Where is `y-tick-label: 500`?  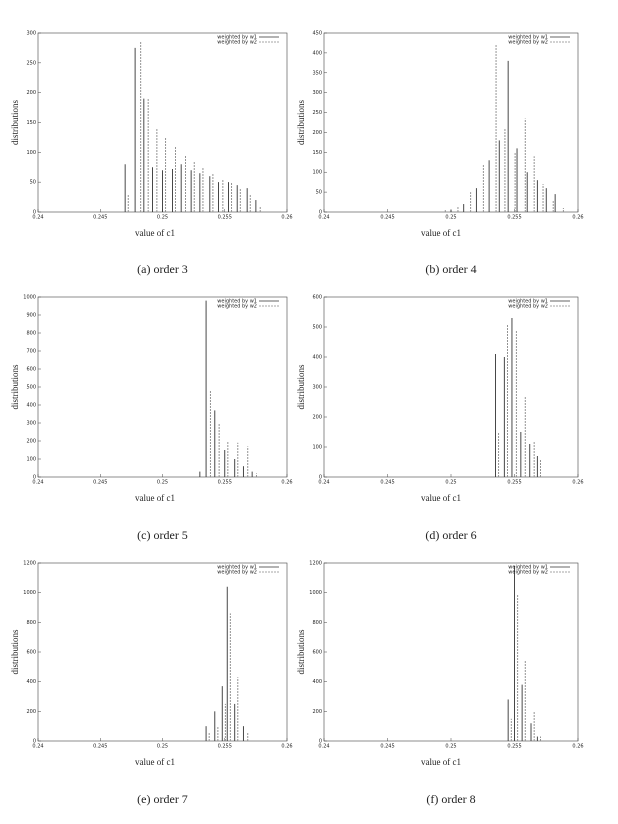
y-tick-label: 500 is located at coordinates (317, 328).